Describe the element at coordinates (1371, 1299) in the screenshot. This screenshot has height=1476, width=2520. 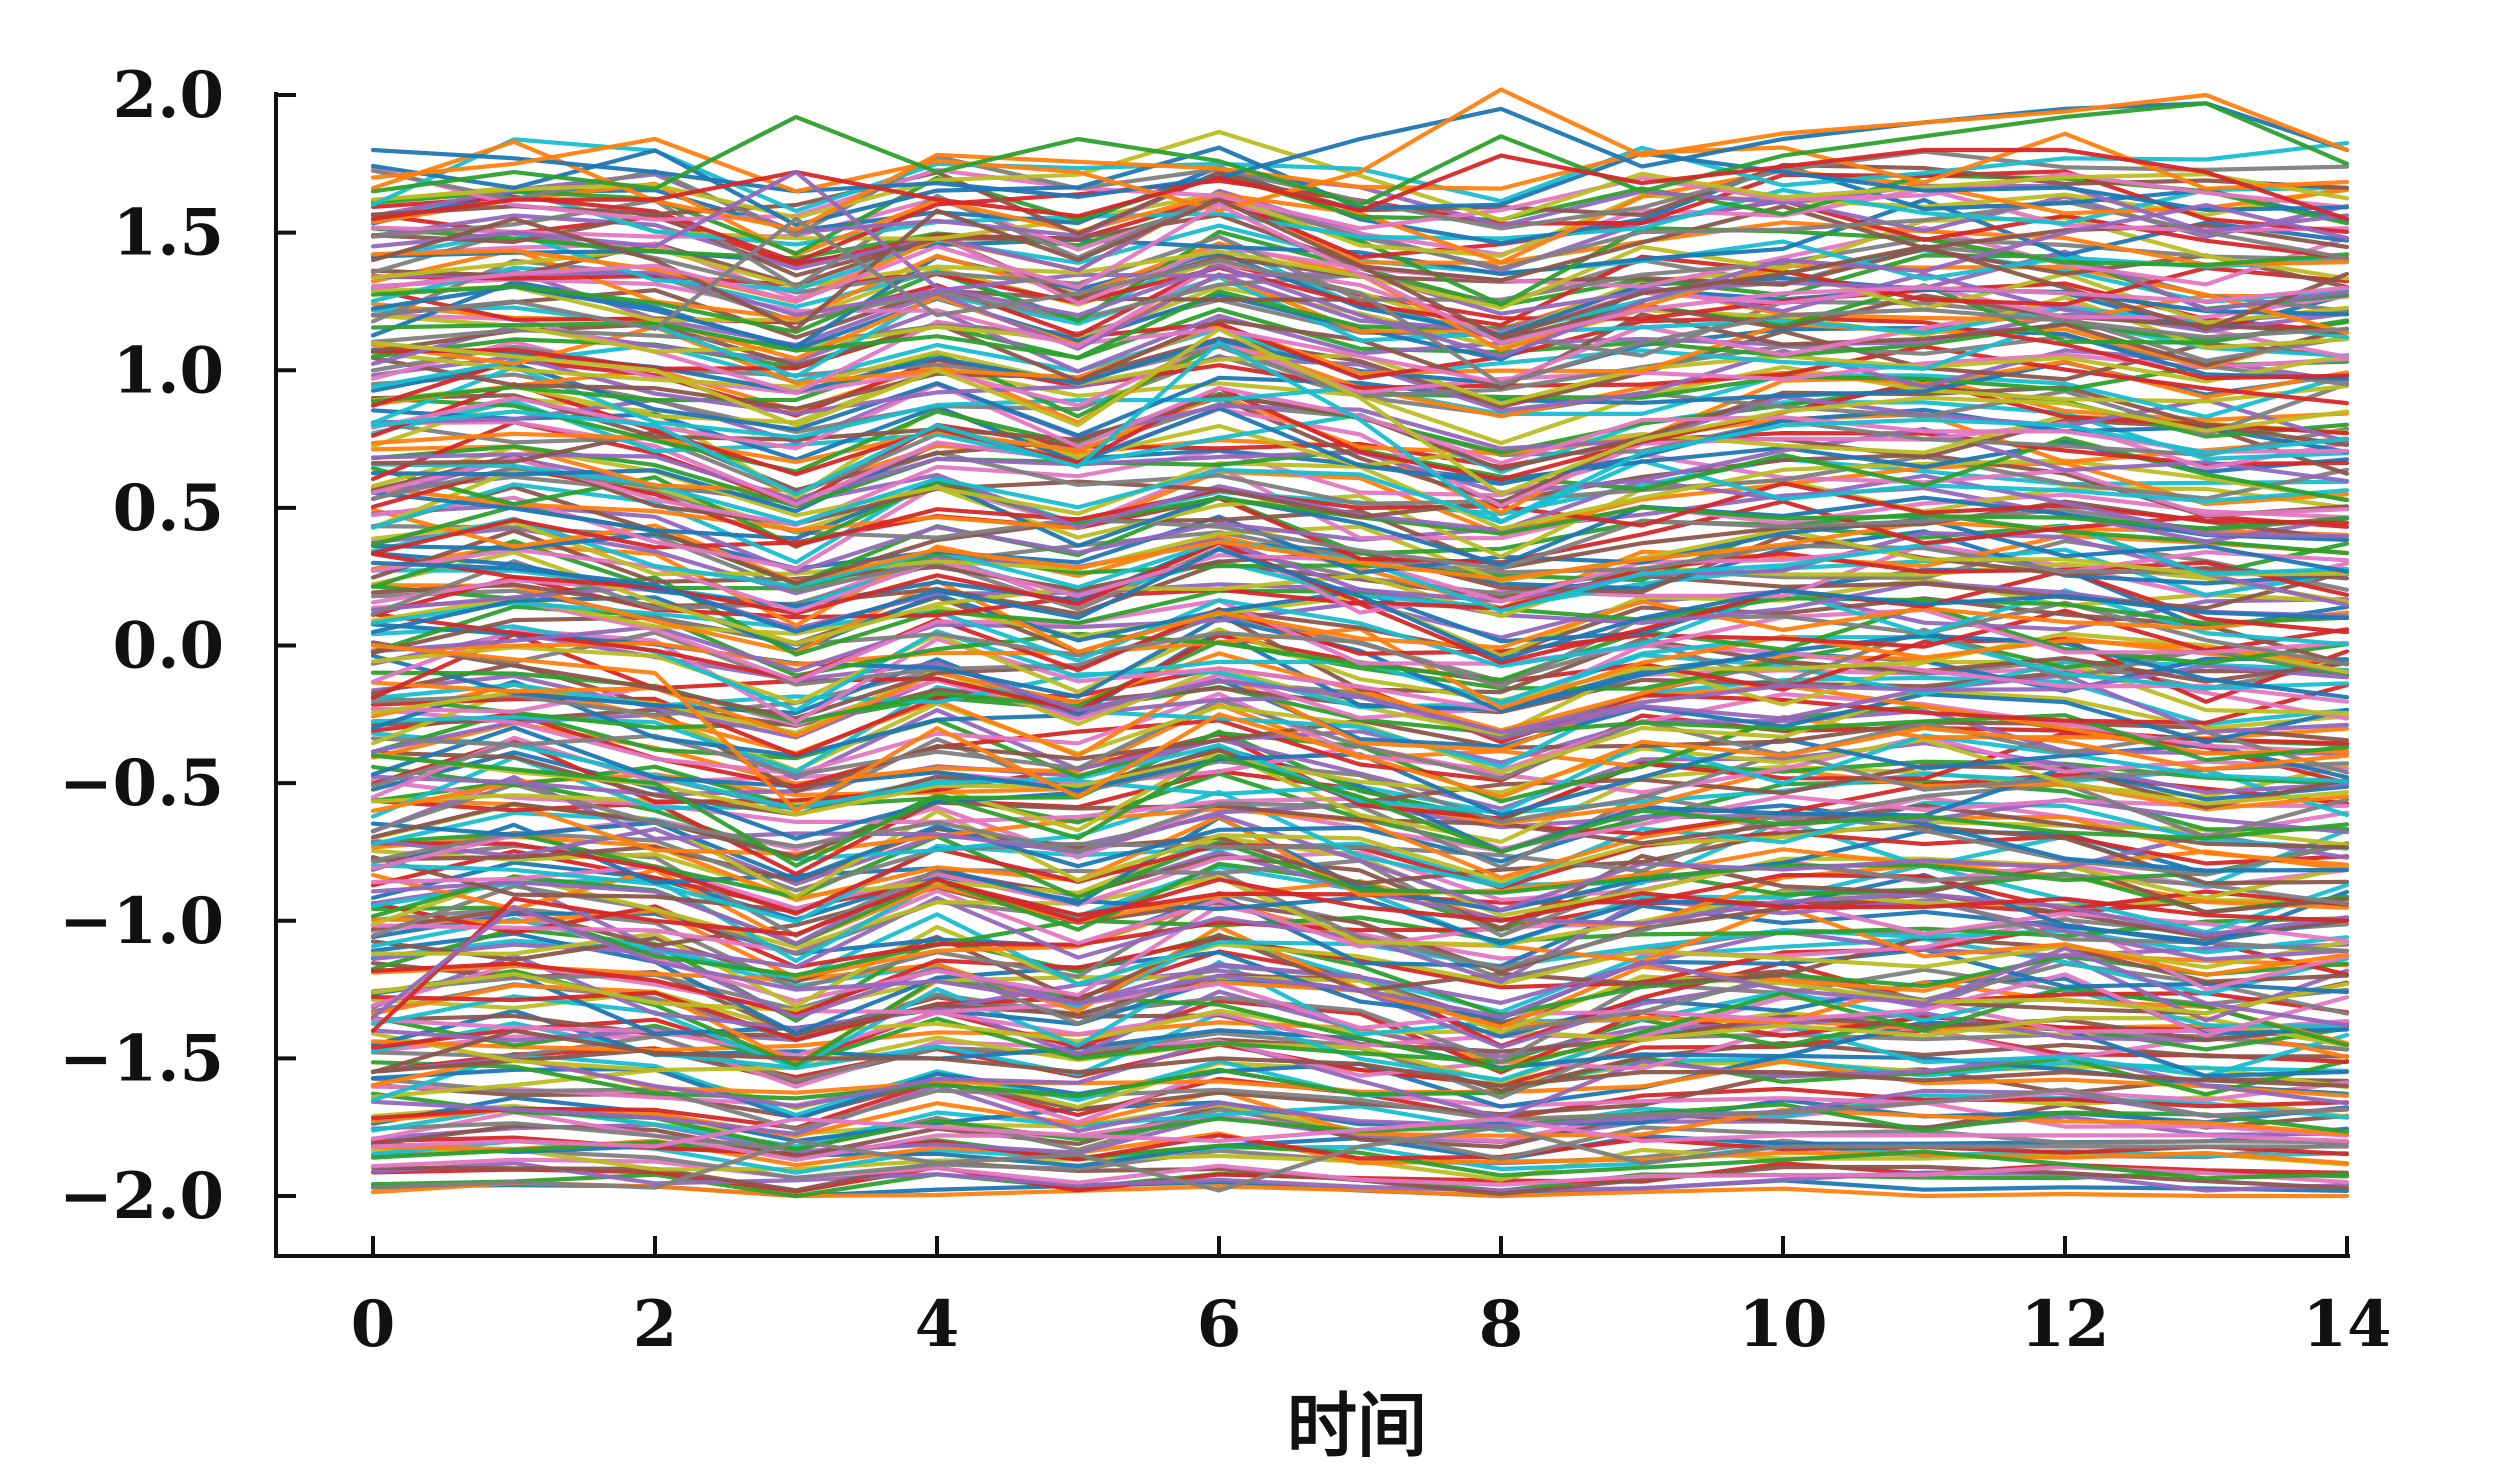
I see `x-ticks: 0 2 4 6 8 10 12 14` at that location.